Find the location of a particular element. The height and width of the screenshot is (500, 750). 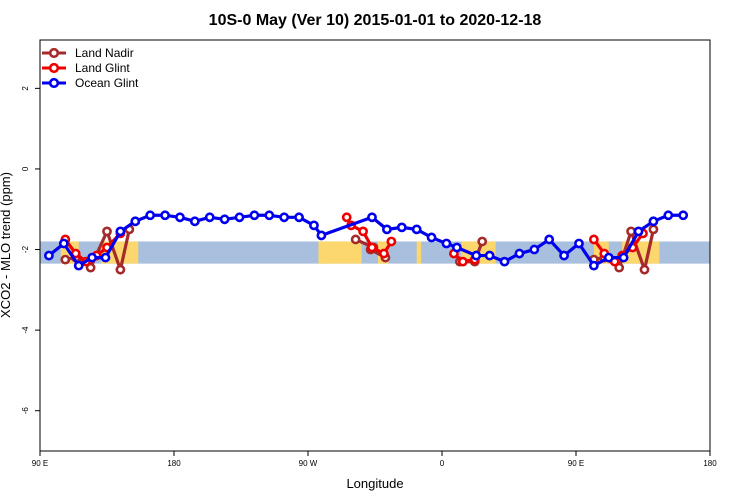

y-tick-label: -4 is located at coordinates (25, 330).